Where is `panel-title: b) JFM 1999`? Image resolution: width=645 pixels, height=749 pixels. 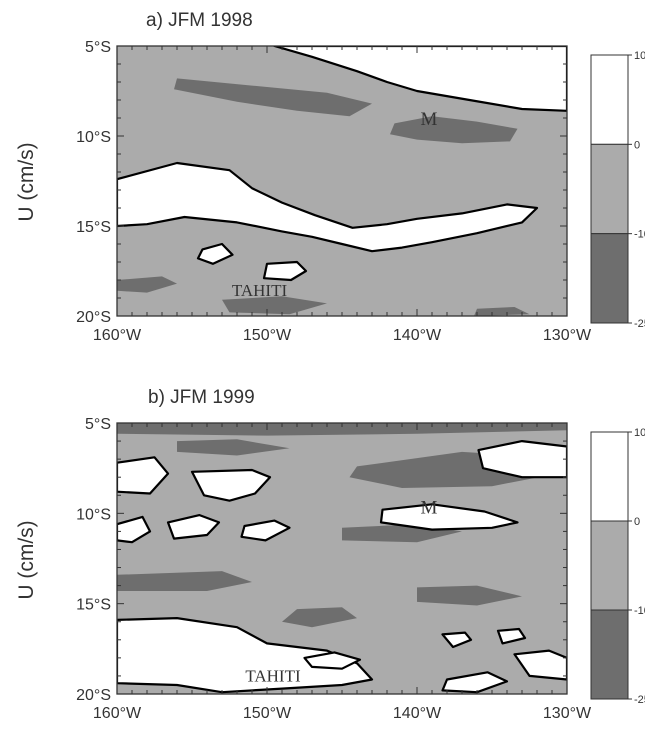 panel-title: b) JFM 1999 is located at coordinates (201, 397).